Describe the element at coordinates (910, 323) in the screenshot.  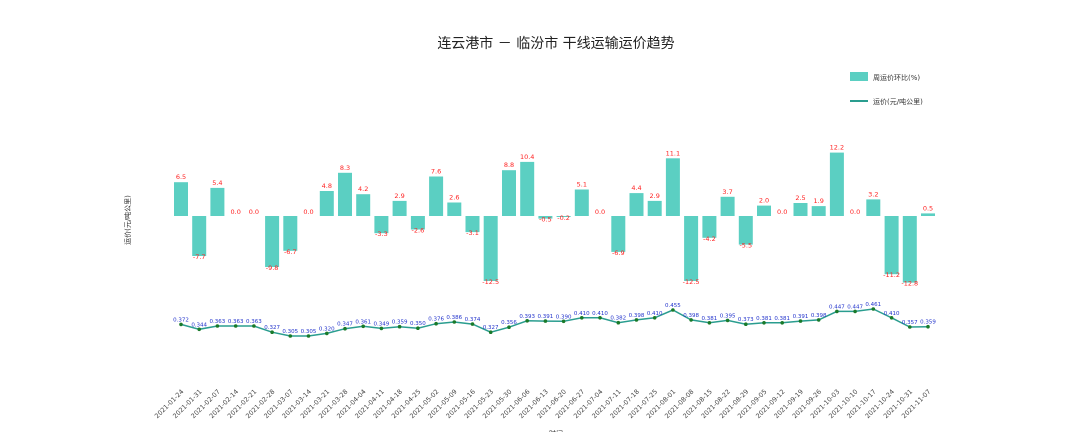
I see `price-value-label: 0.357` at that location.